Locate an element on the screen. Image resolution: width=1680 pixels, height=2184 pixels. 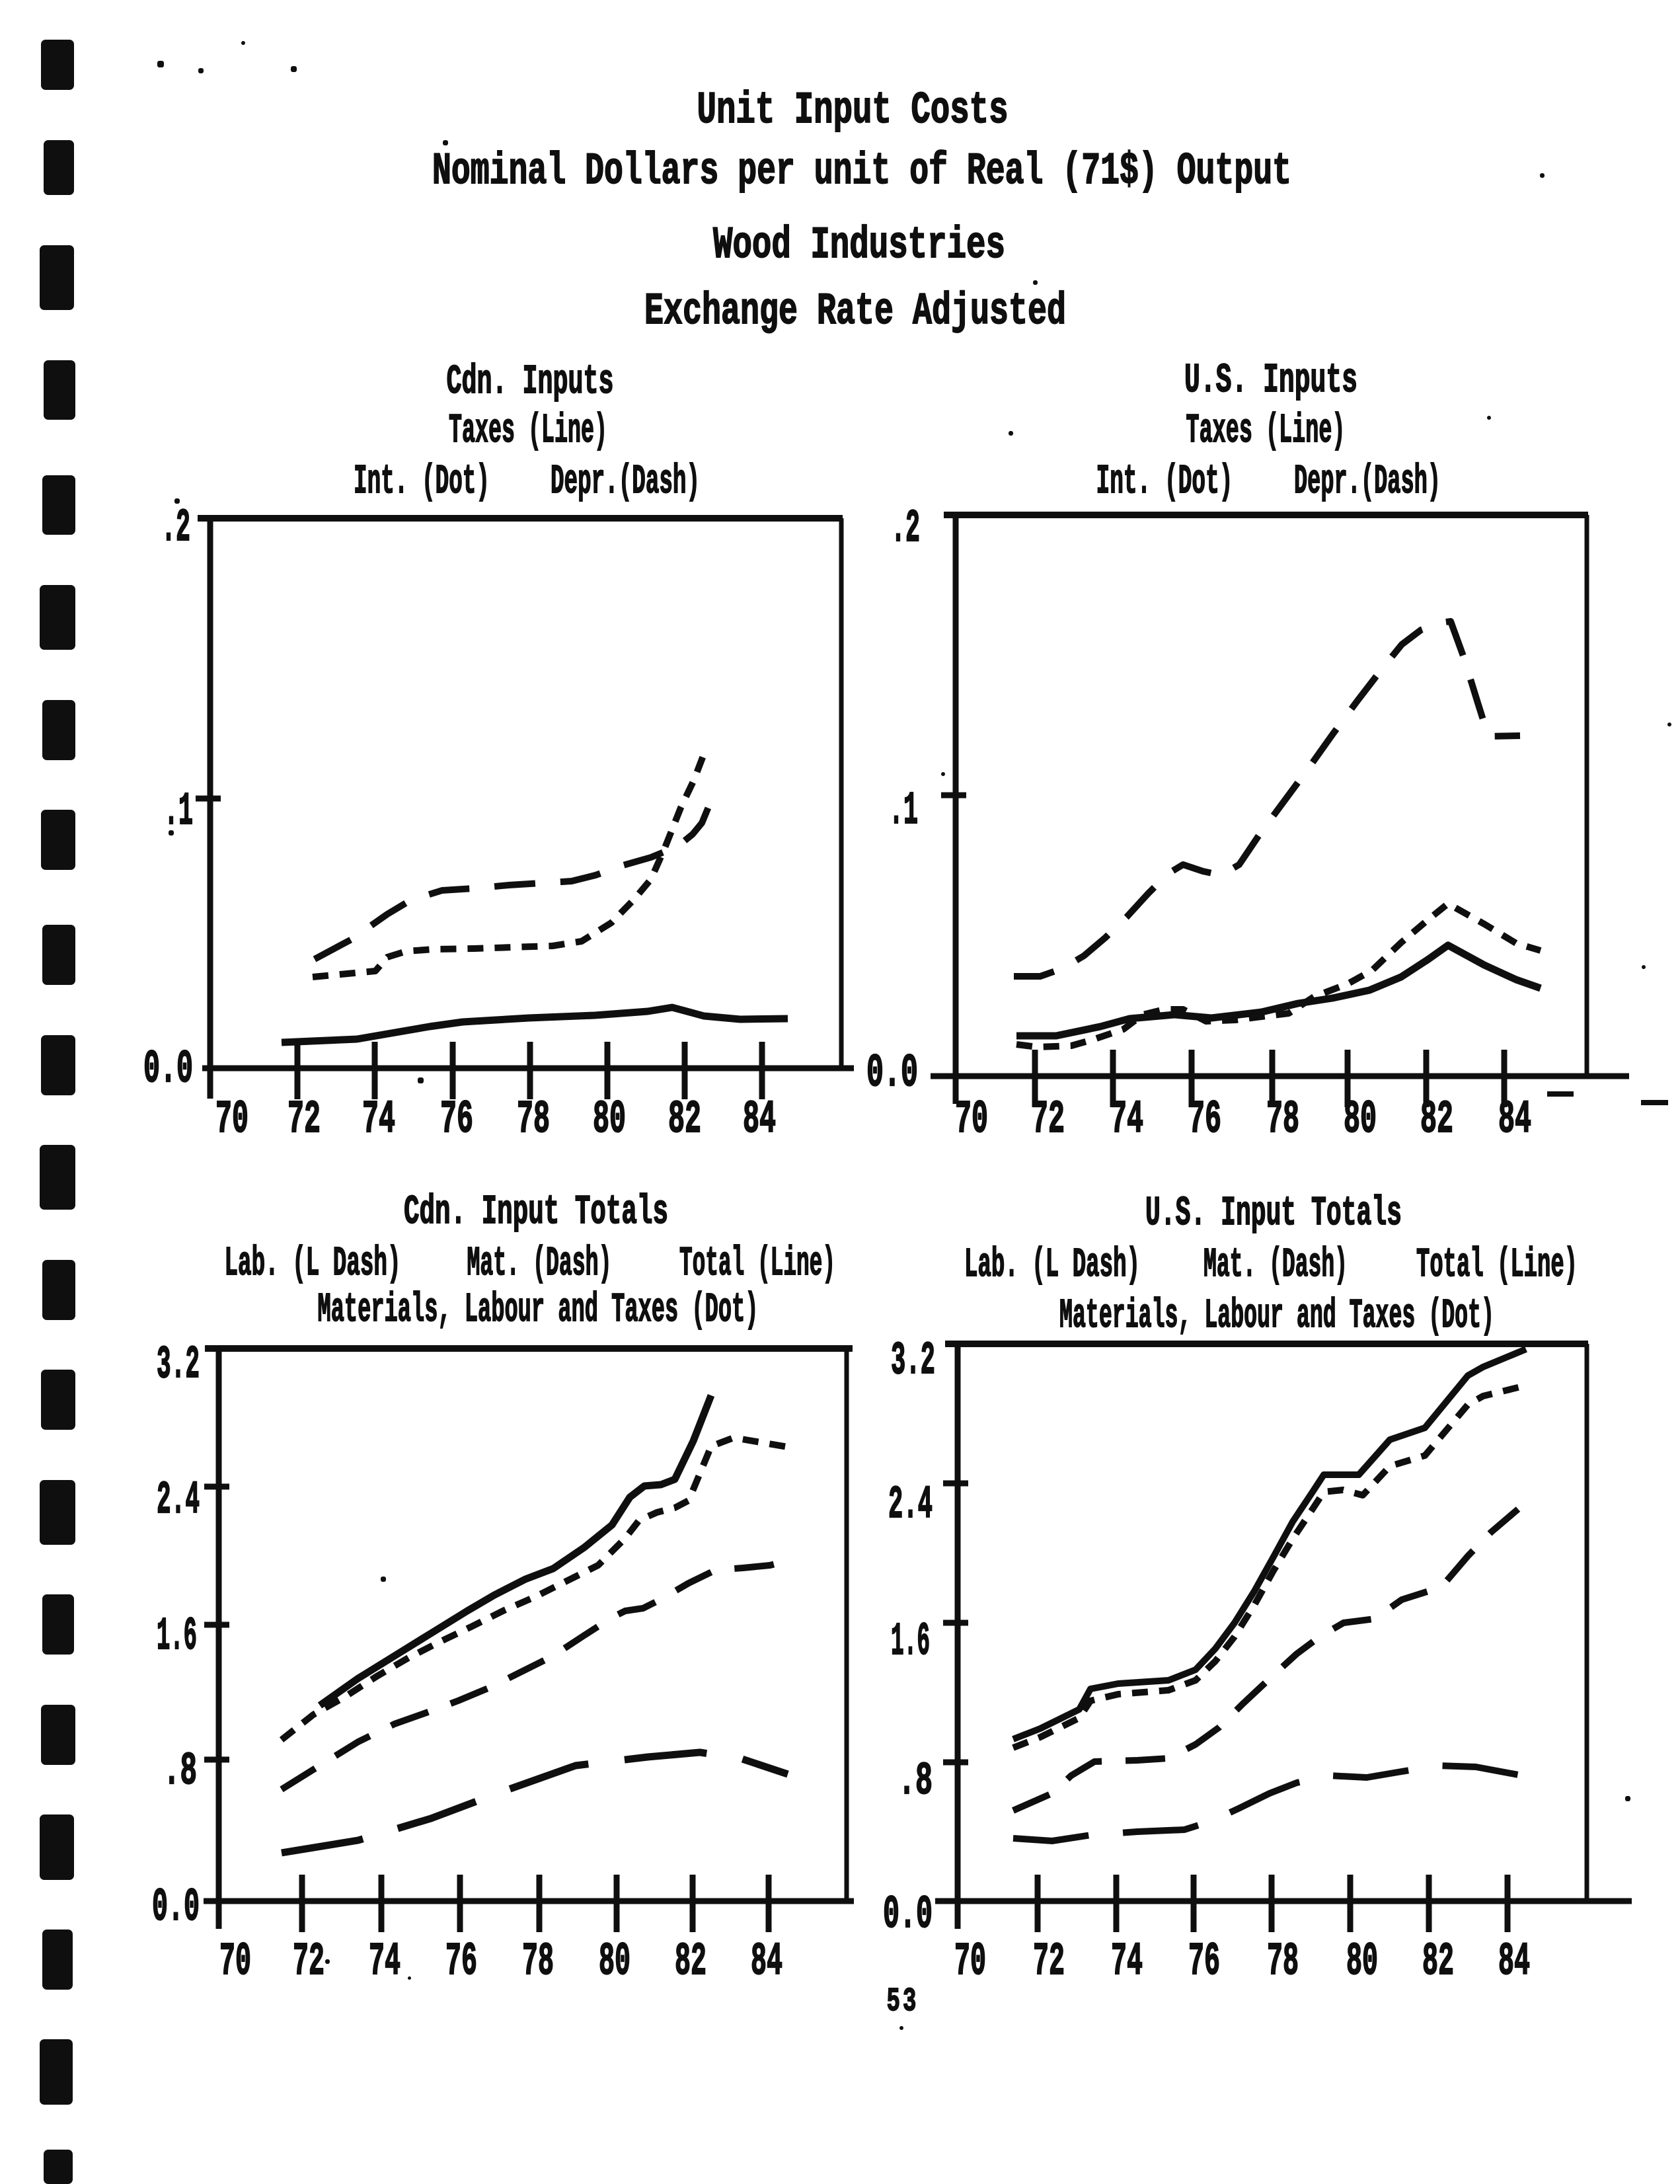
svg-text: 53 is located at coordinates (903, 2002).